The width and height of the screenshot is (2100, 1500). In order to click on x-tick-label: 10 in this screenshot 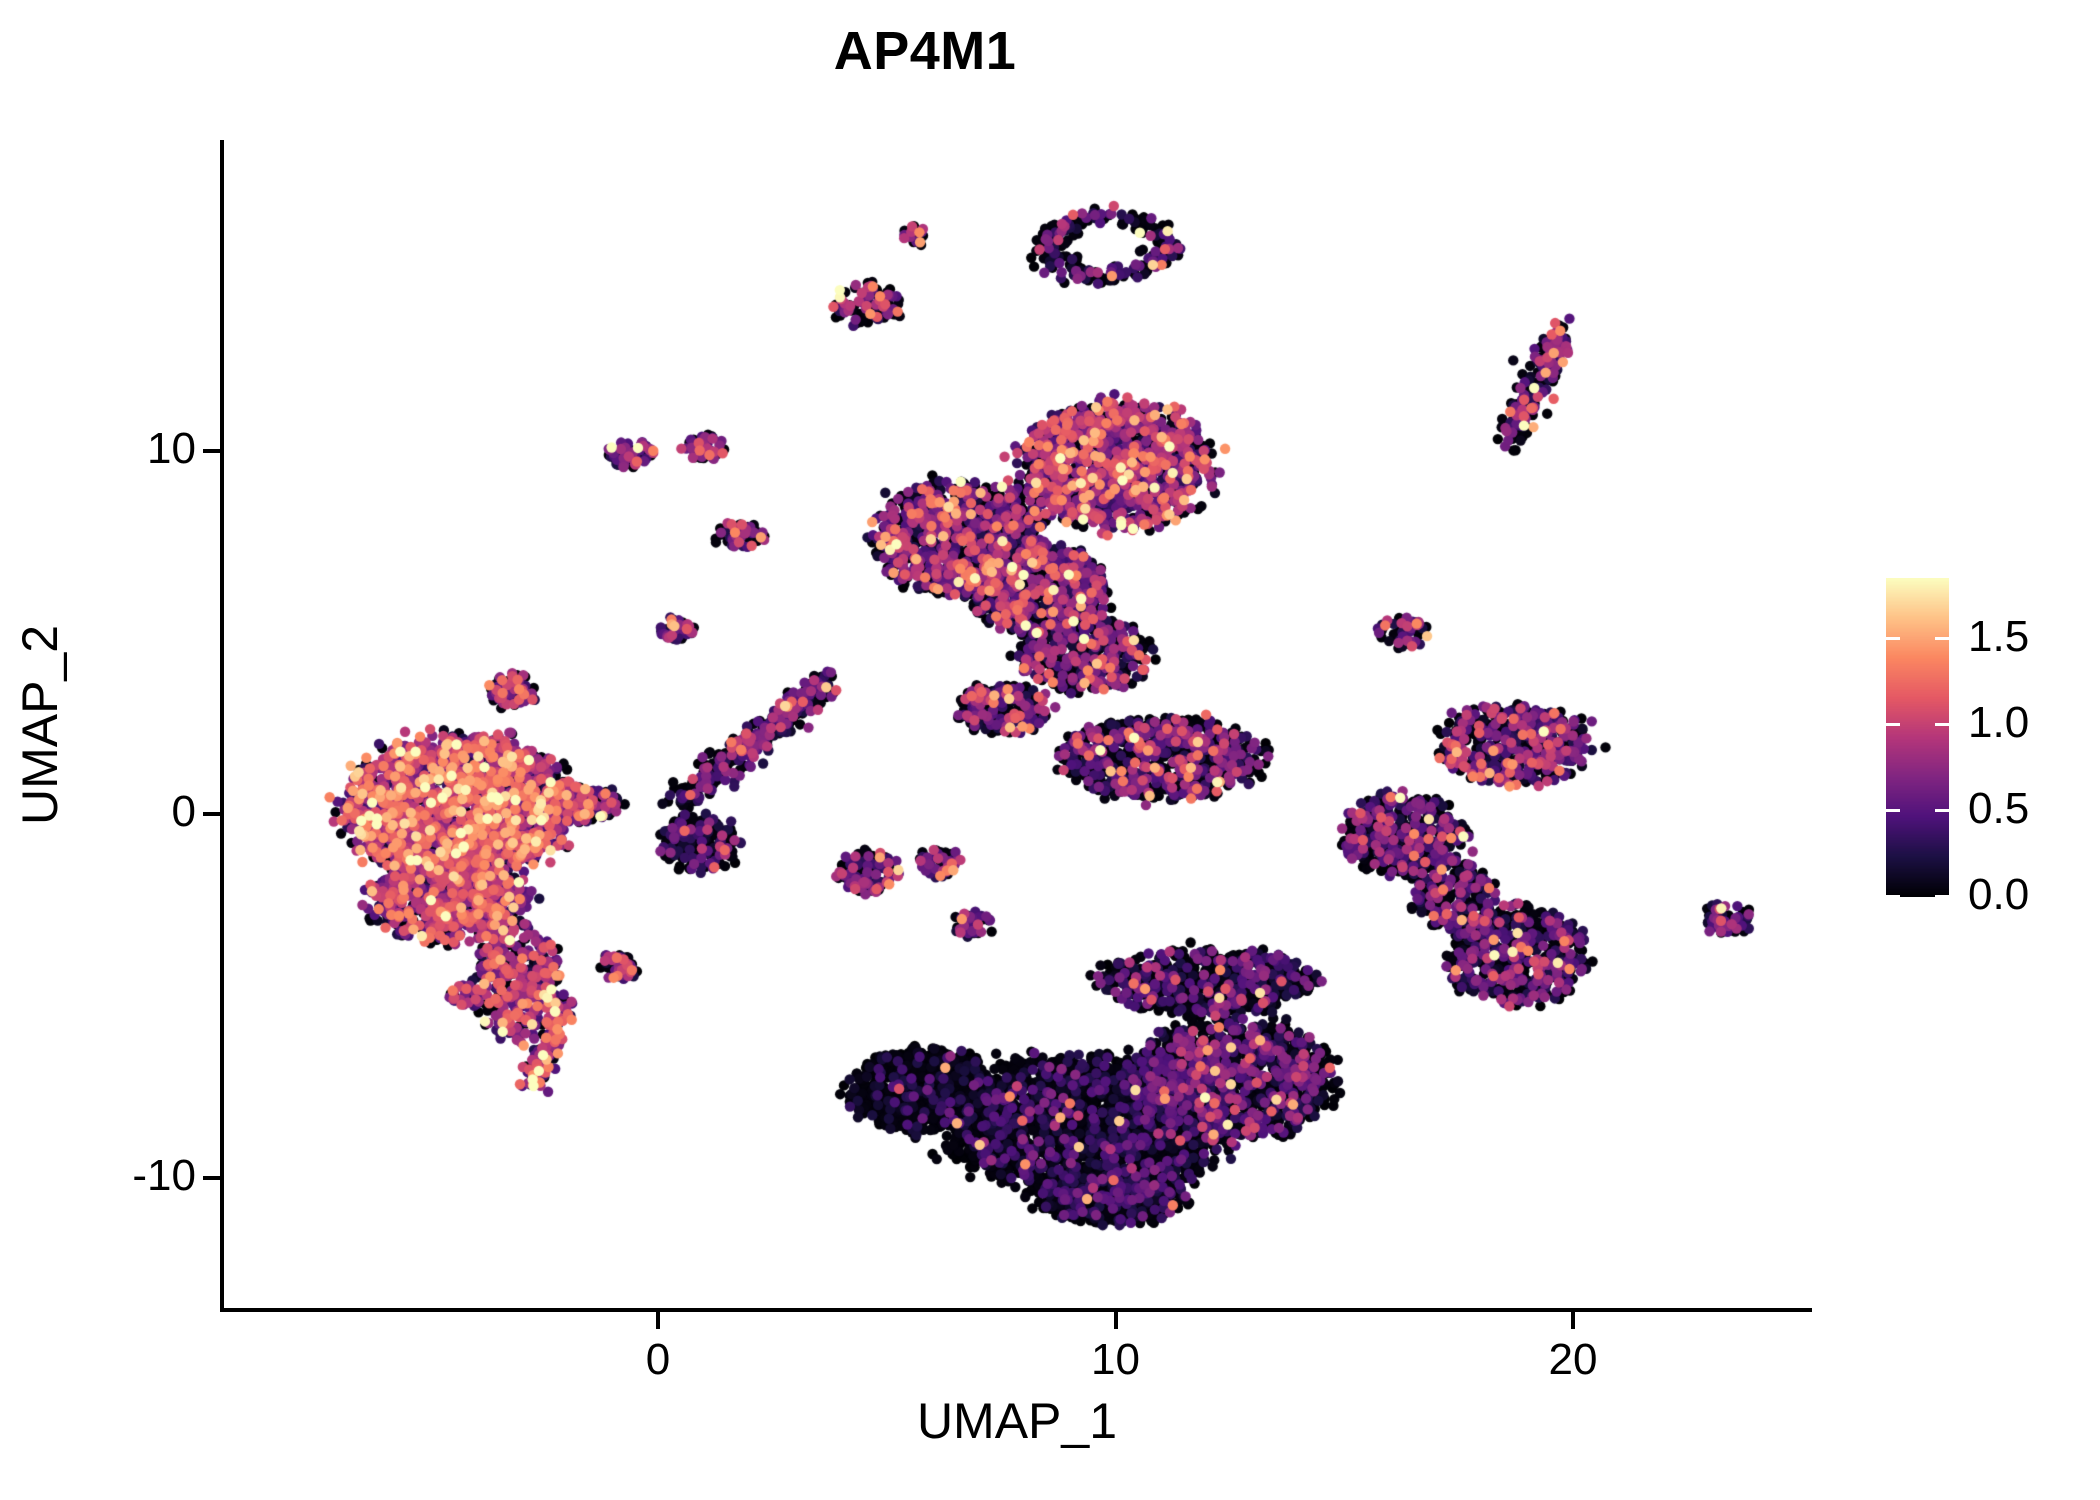, I will do `click(1115, 1359)`.